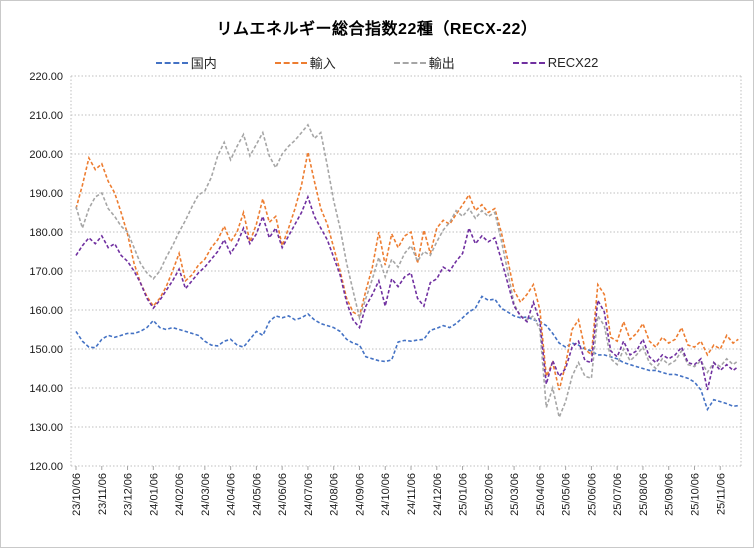 This screenshot has height=548, width=754. What do you see at coordinates (171, 62) in the screenshot?
I see `legend-swatch-domestic` at bounding box center [171, 62].